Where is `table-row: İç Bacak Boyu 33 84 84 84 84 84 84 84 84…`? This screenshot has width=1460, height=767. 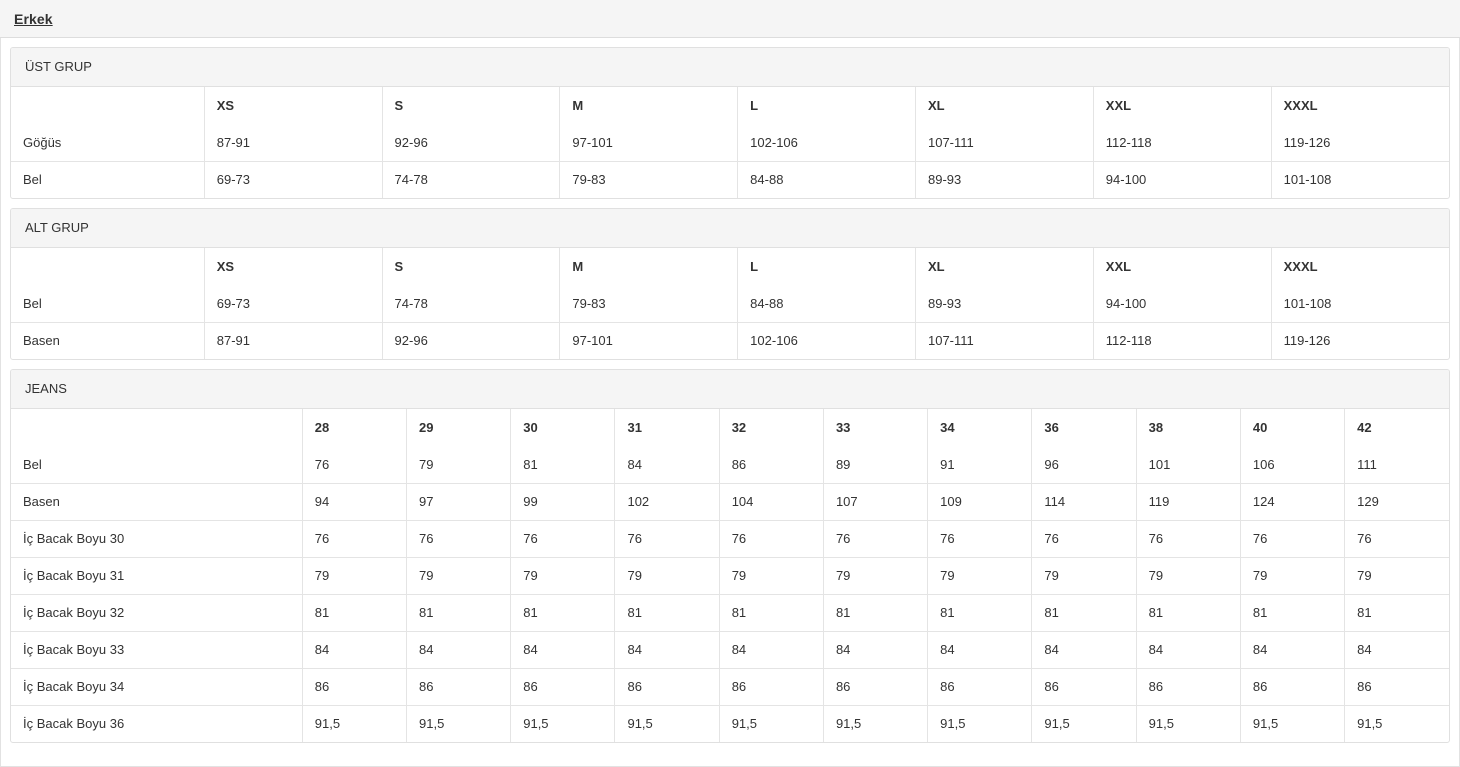
table-row: İç Bacak Boyu 33 84 84 84 84 84 84 84 84… is located at coordinates (730, 650).